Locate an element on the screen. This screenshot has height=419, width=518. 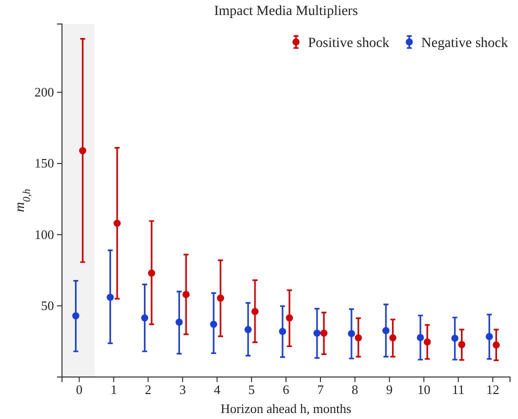
x-tick-label: 3 is located at coordinates (182, 390).